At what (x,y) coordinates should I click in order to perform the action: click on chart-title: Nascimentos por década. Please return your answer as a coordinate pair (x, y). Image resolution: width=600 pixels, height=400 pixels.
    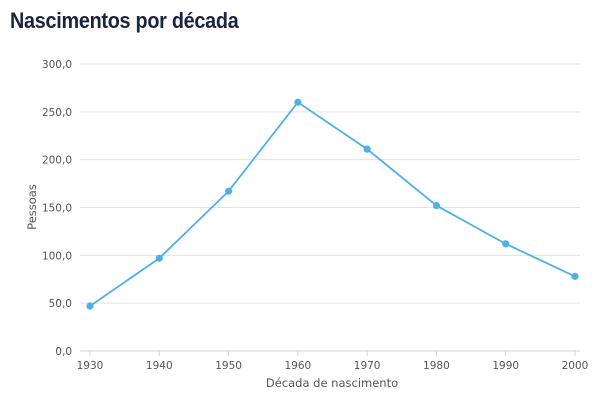
    Looking at the image, I should click on (124, 20).